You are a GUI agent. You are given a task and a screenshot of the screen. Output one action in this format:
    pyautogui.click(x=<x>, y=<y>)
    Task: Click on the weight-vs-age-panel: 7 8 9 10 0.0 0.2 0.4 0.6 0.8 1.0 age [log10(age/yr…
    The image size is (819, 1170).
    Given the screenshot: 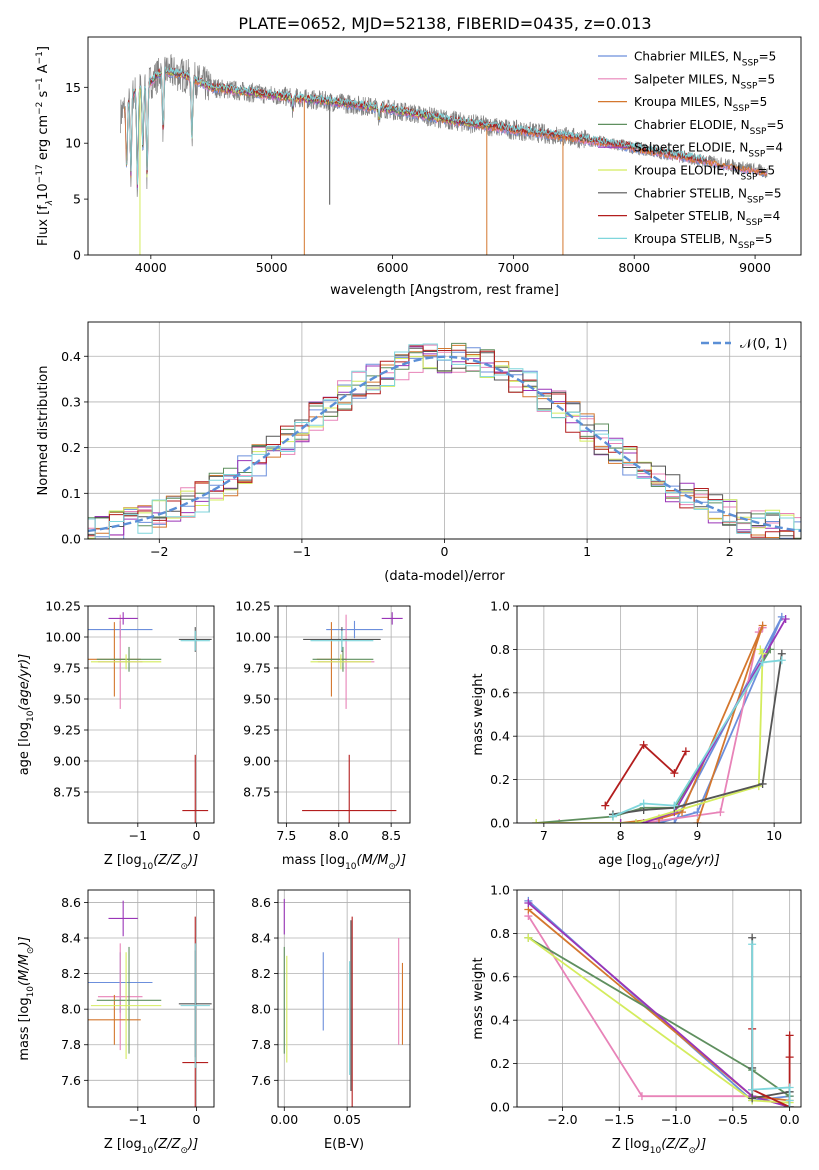 What is the action you would take?
    pyautogui.click(x=636, y=735)
    